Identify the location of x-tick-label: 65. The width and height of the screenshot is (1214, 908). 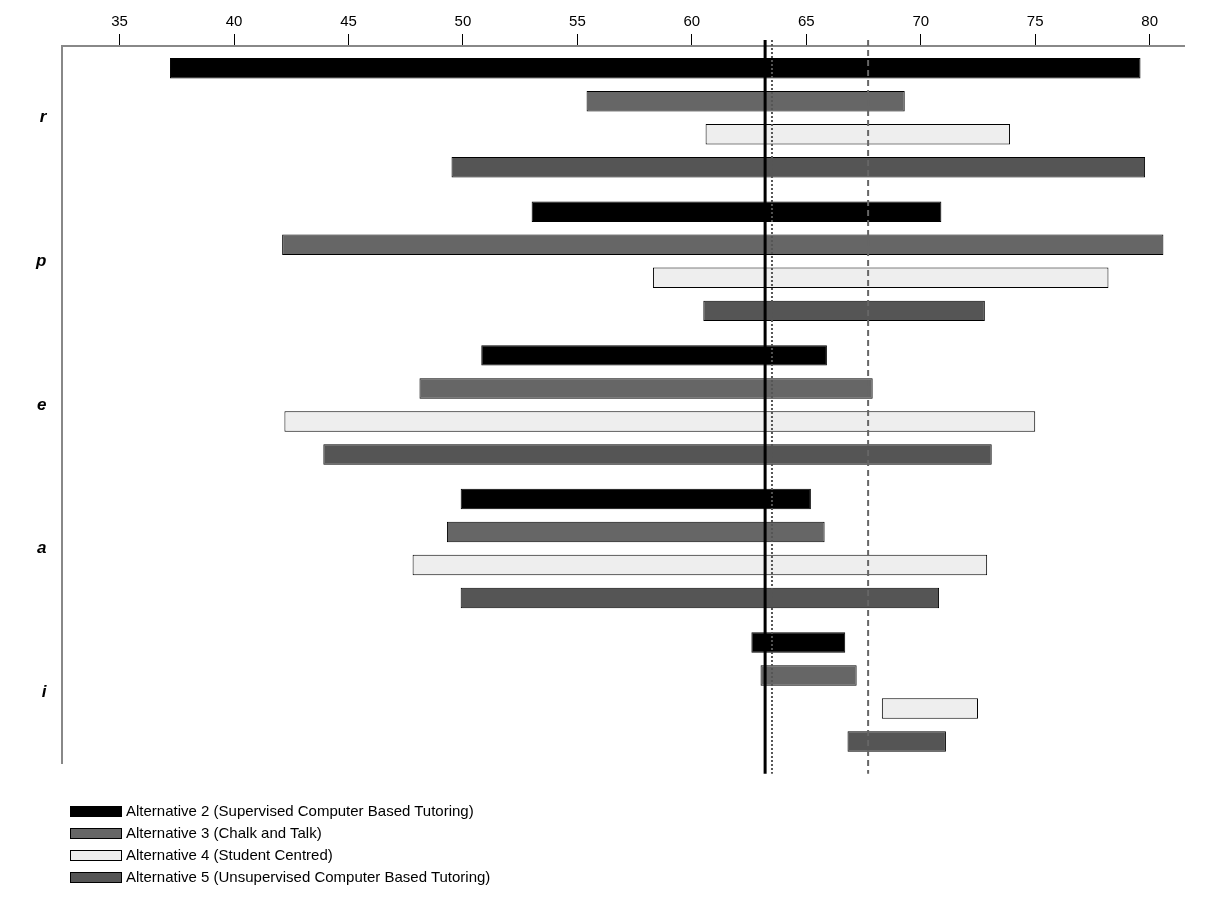
(806, 21).